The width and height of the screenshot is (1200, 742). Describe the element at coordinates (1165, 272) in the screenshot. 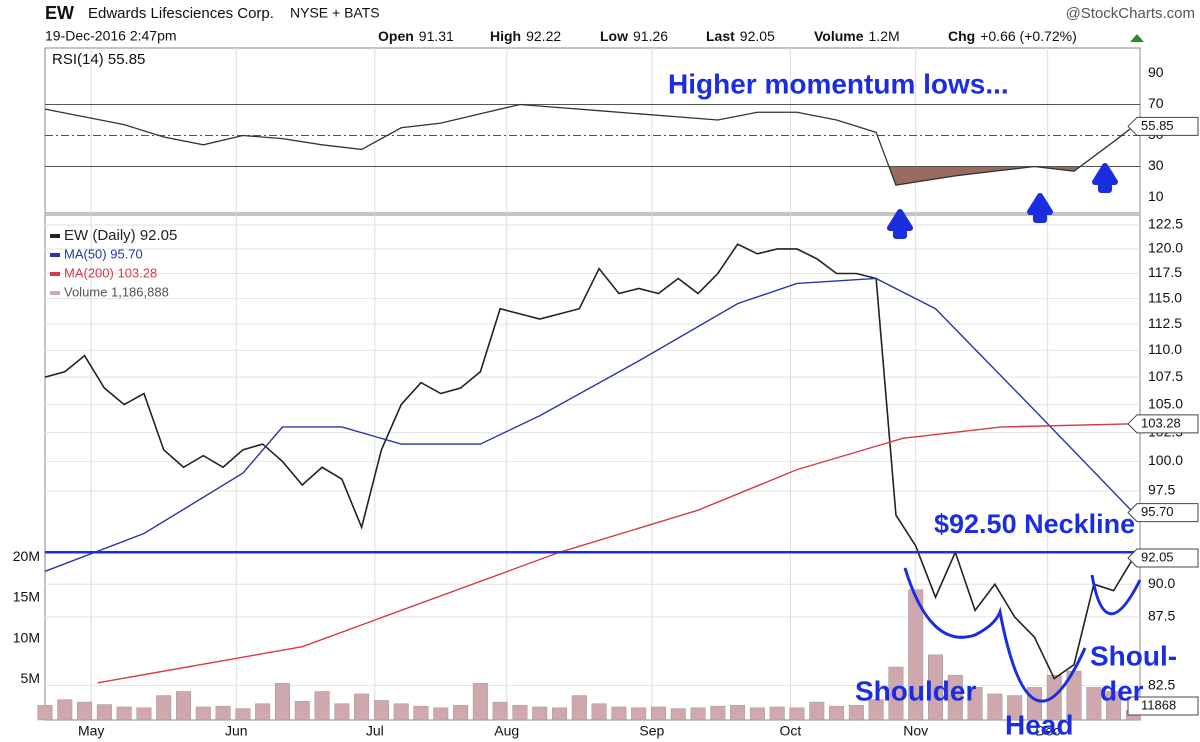

I see `y-tick-label: 117.5` at that location.